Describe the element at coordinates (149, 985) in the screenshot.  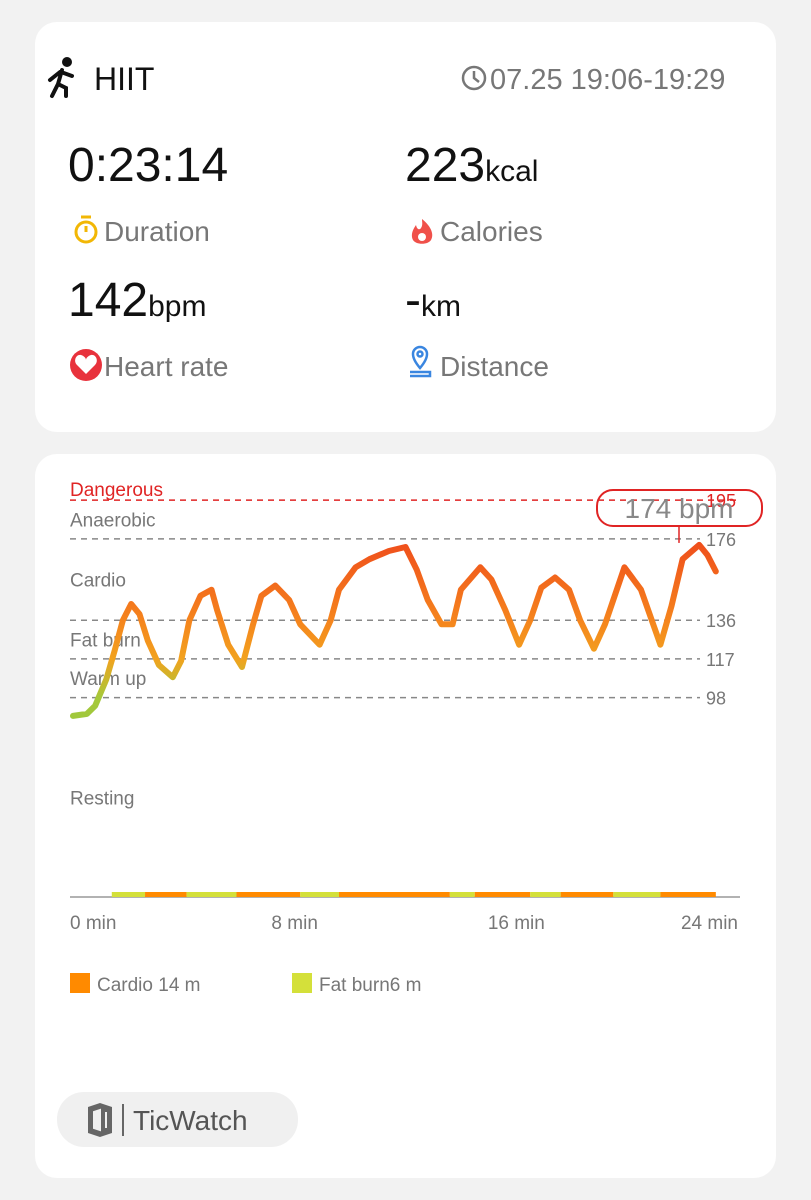
I see `legend-label: Cardio 14 m` at that location.